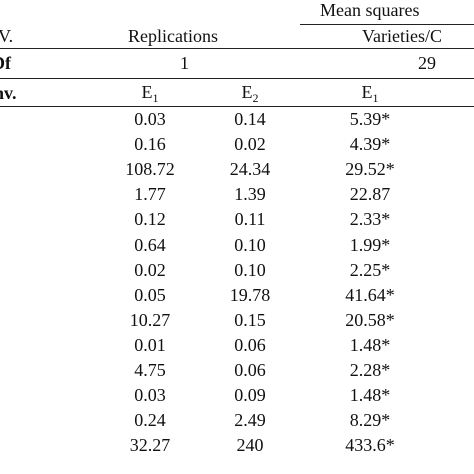 This screenshot has height=474, width=474. What do you see at coordinates (250, 93) in the screenshot?
I see `e2-replications-heading: E2` at bounding box center [250, 93].